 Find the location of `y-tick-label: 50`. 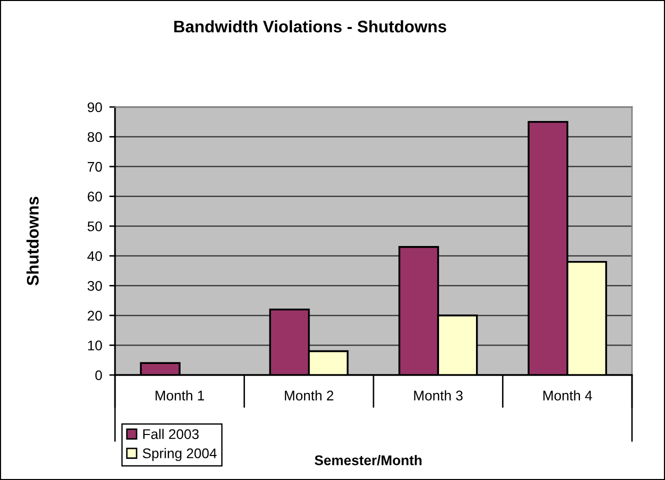

y-tick-label: 50 is located at coordinates (95, 226).